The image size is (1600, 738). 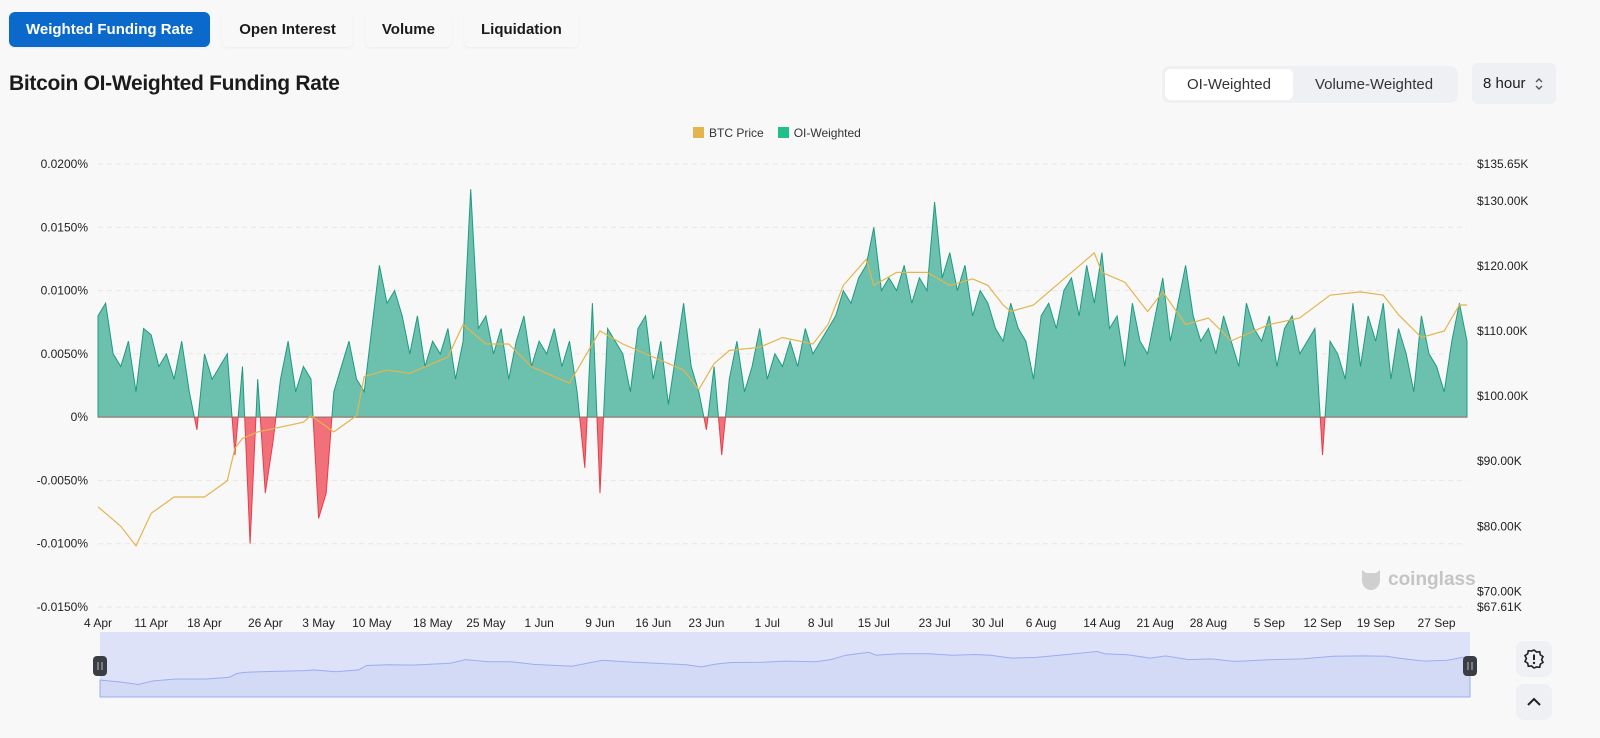 What do you see at coordinates (98, 623) in the screenshot?
I see `x-tick-label: 4 Apr` at bounding box center [98, 623].